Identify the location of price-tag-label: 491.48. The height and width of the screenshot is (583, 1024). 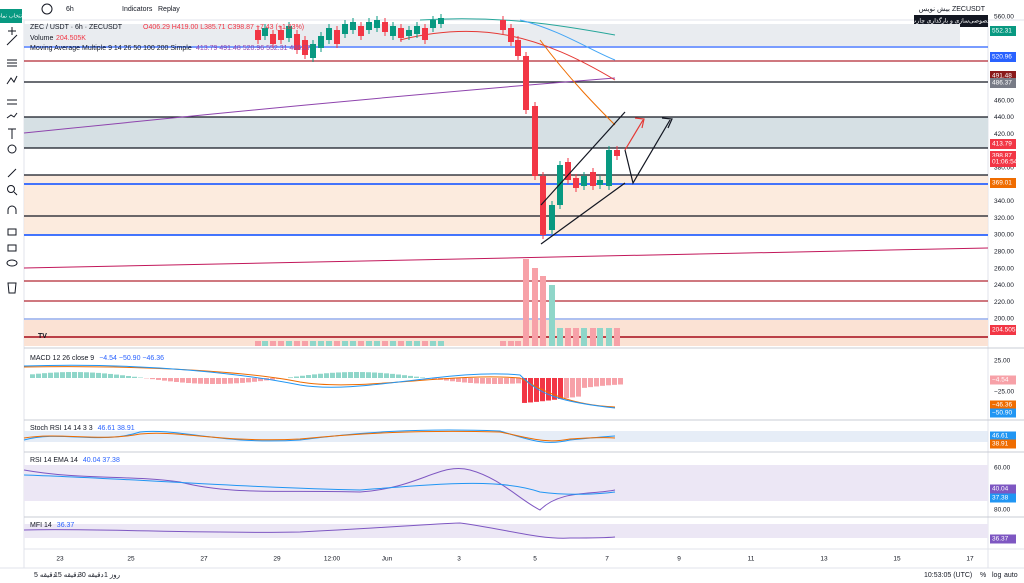
(1002, 76).